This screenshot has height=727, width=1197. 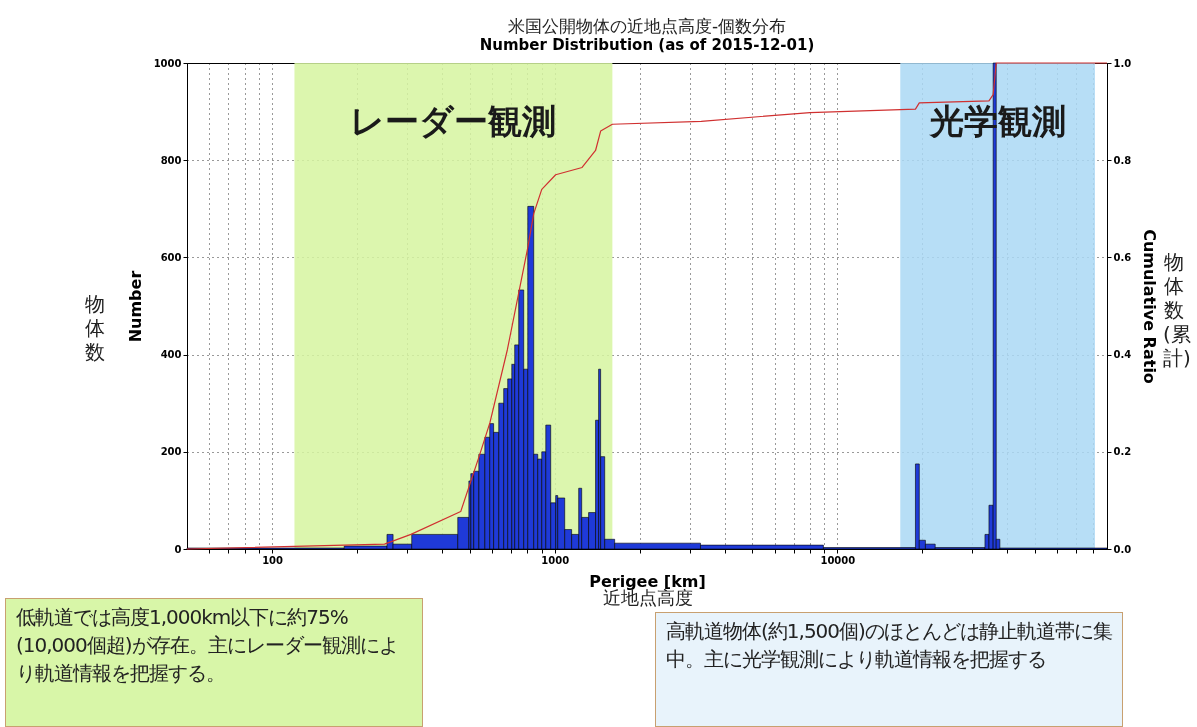 What do you see at coordinates (889, 669) in the screenshot?
I see `text: 高軌道物体(約1,500個)のほとんどは静止軌道帯に集中。主に光学観測により軌道情報を把握する` at bounding box center [889, 669].